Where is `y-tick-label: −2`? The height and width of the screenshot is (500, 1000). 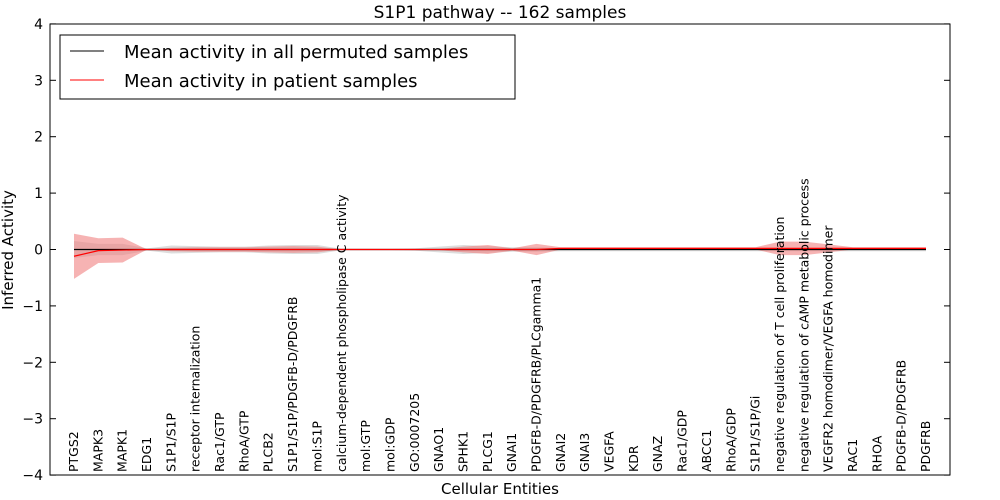
y-tick-label: −2 is located at coordinates (32, 363).